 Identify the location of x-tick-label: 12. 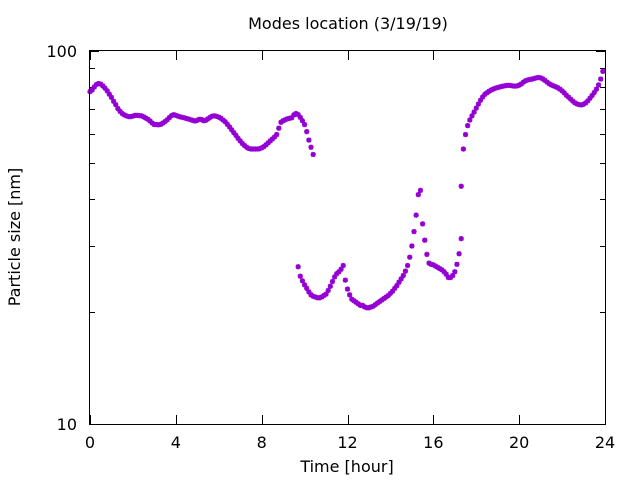
(347, 442).